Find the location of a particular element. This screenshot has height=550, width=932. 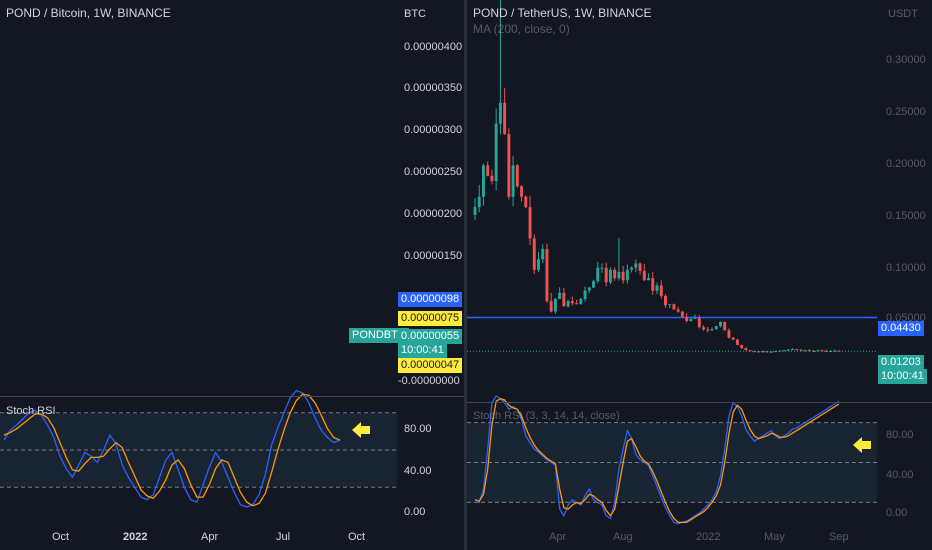

right-current-price-tag: 0.01203 is located at coordinates (901, 362).